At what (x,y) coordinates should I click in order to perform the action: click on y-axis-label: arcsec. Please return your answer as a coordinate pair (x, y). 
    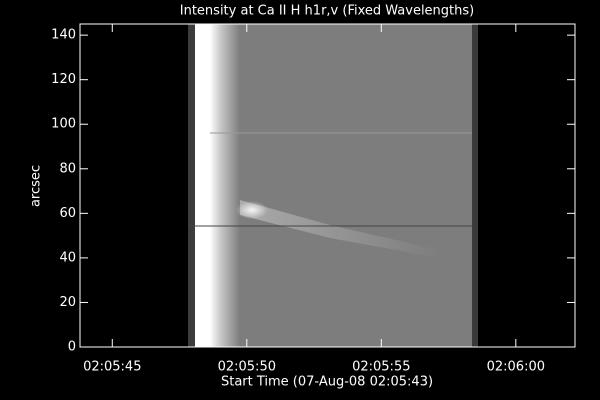
    Looking at the image, I should click on (36, 186).